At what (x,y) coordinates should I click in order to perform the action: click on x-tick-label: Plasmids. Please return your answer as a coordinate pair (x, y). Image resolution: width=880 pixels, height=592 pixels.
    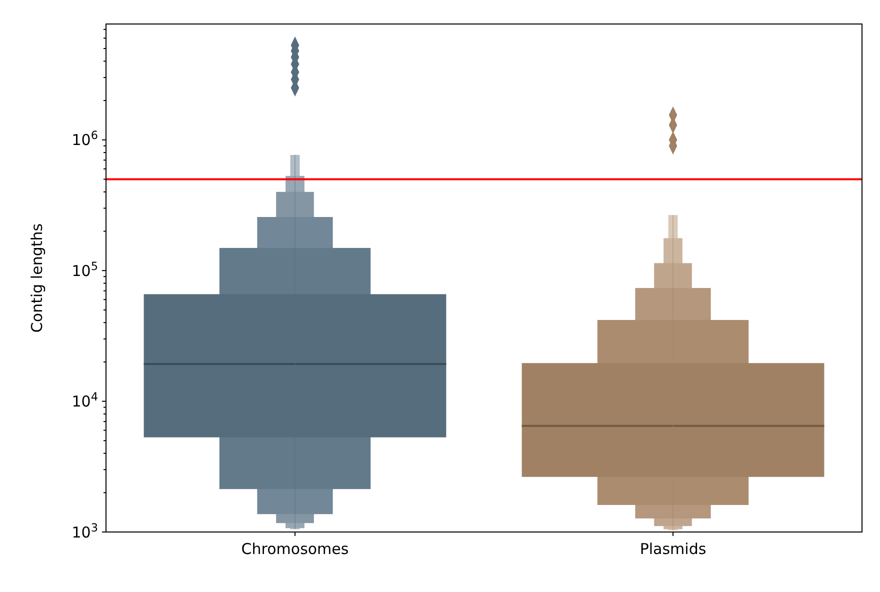
    Looking at the image, I should click on (673, 549).